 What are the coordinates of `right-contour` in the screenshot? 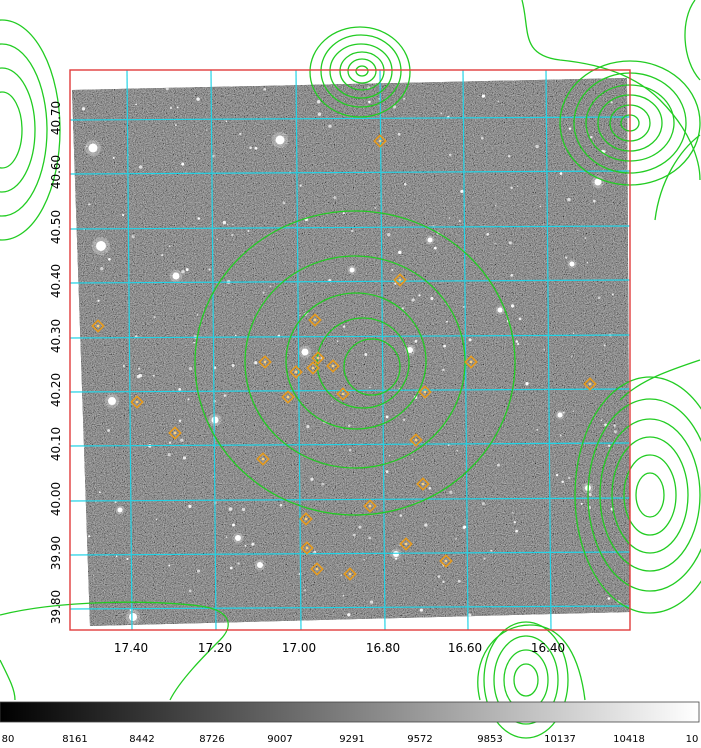 It's located at (644, 495).